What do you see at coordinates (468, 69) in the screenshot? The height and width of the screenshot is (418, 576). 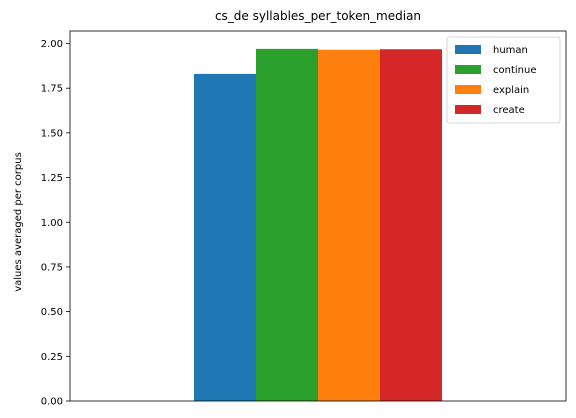 I see `legend-swatch-continue` at bounding box center [468, 69].